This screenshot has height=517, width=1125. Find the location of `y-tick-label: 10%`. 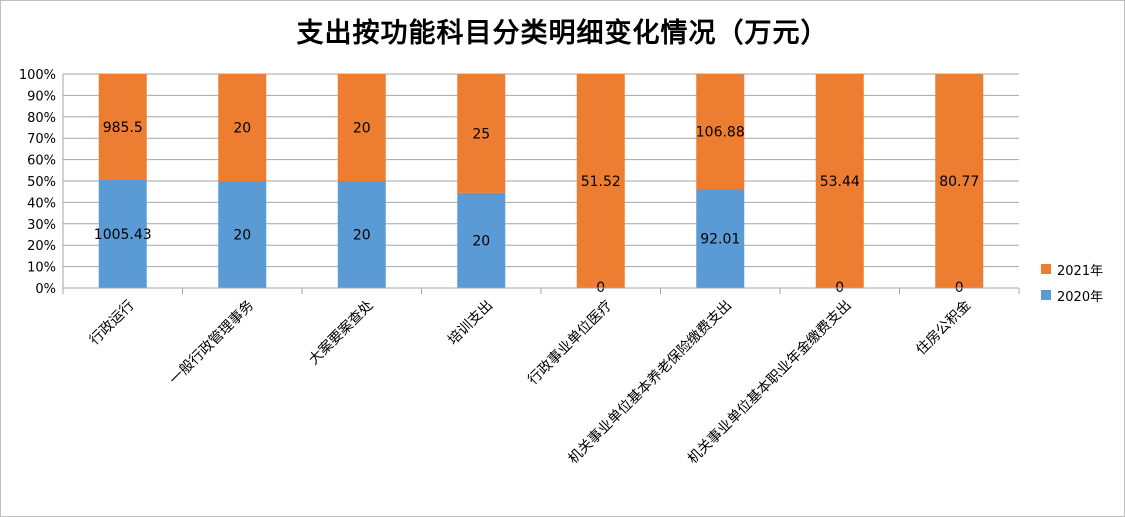

y-tick-label: 10% is located at coordinates (41, 268).